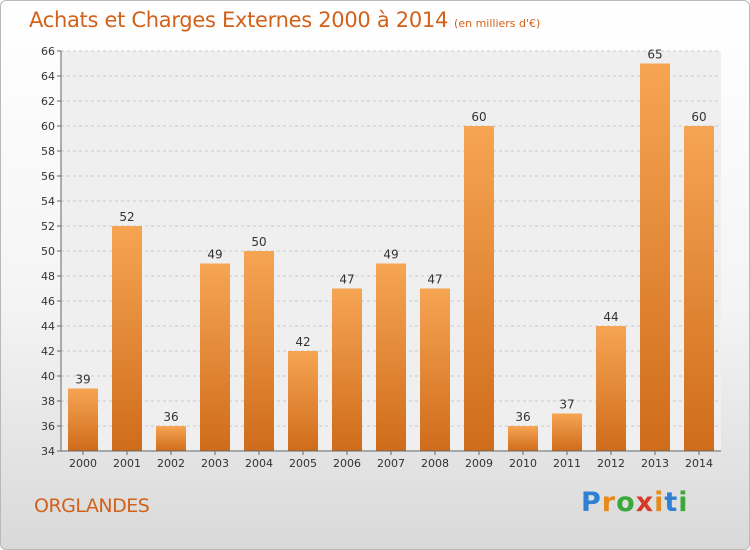 Image resolution: width=750 pixels, height=550 pixels. What do you see at coordinates (48, 426) in the screenshot?
I see `y-tick-label: 36` at bounding box center [48, 426].